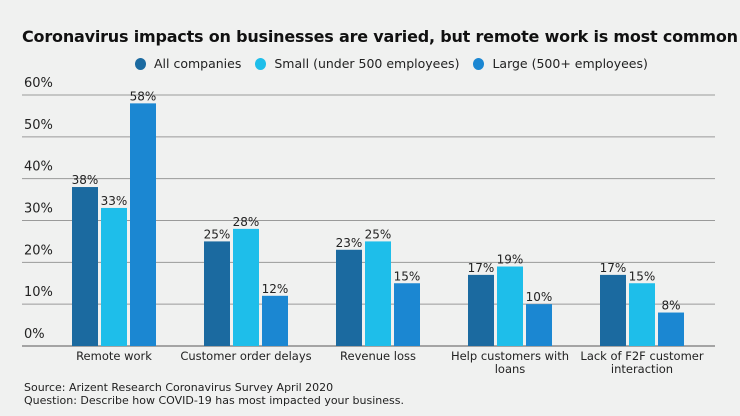 This screenshot has width=740, height=416. Describe the element at coordinates (510, 356) in the screenshot. I see `x-category-label: Help customers with` at that location.